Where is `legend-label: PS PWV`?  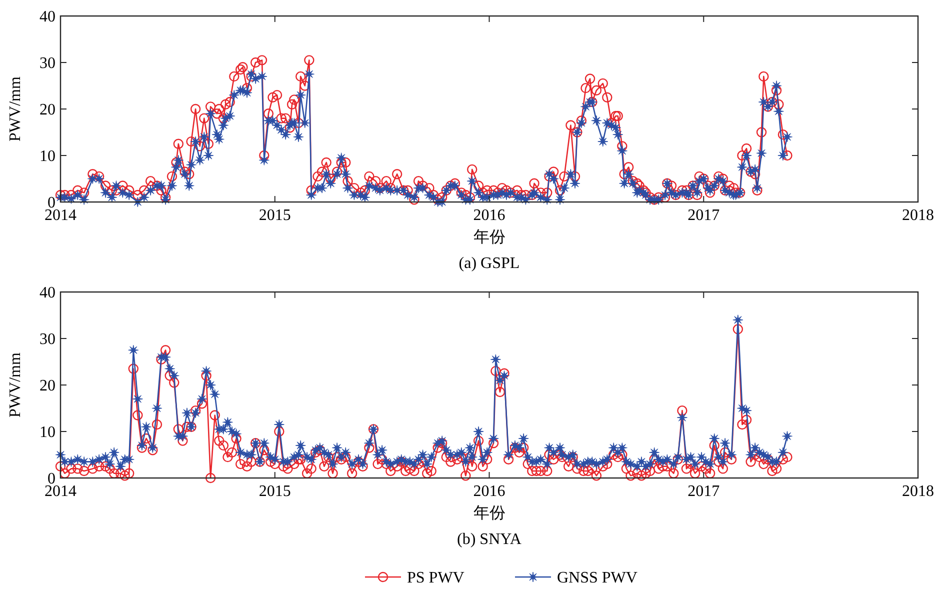 legend-label: PS PWV is located at coordinates (436, 578).